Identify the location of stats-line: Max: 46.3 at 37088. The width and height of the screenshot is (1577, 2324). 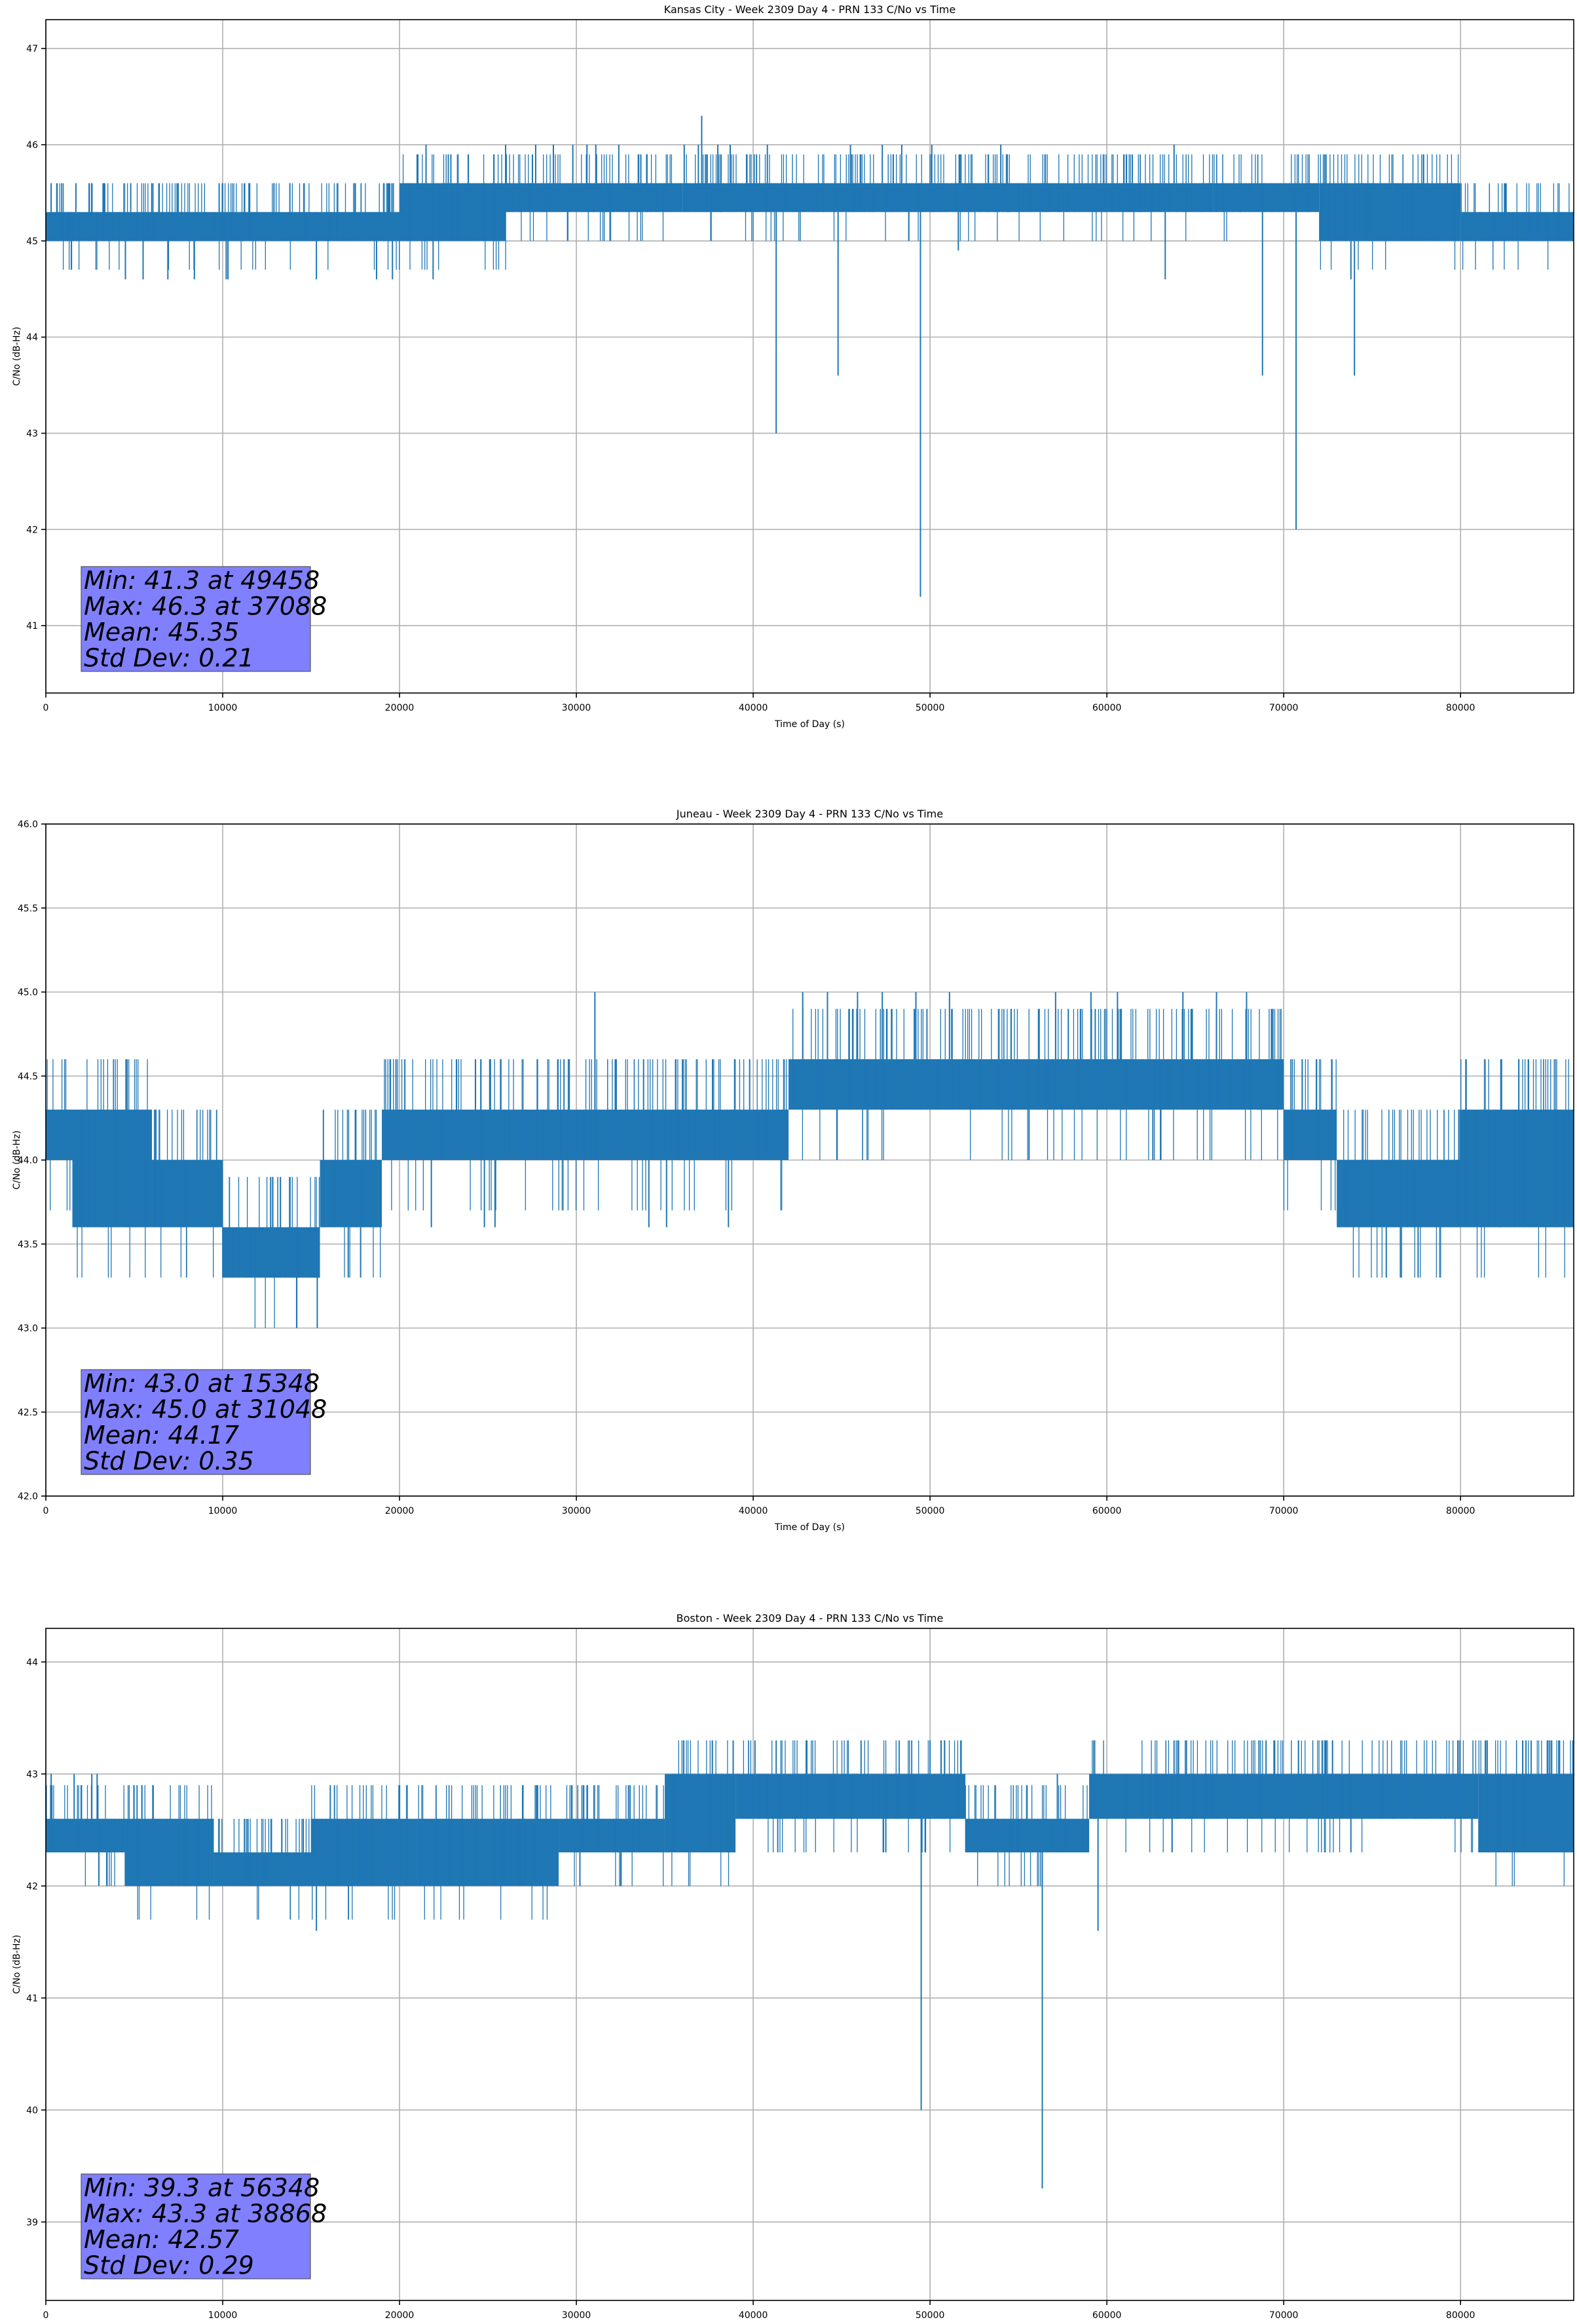
(205, 606).